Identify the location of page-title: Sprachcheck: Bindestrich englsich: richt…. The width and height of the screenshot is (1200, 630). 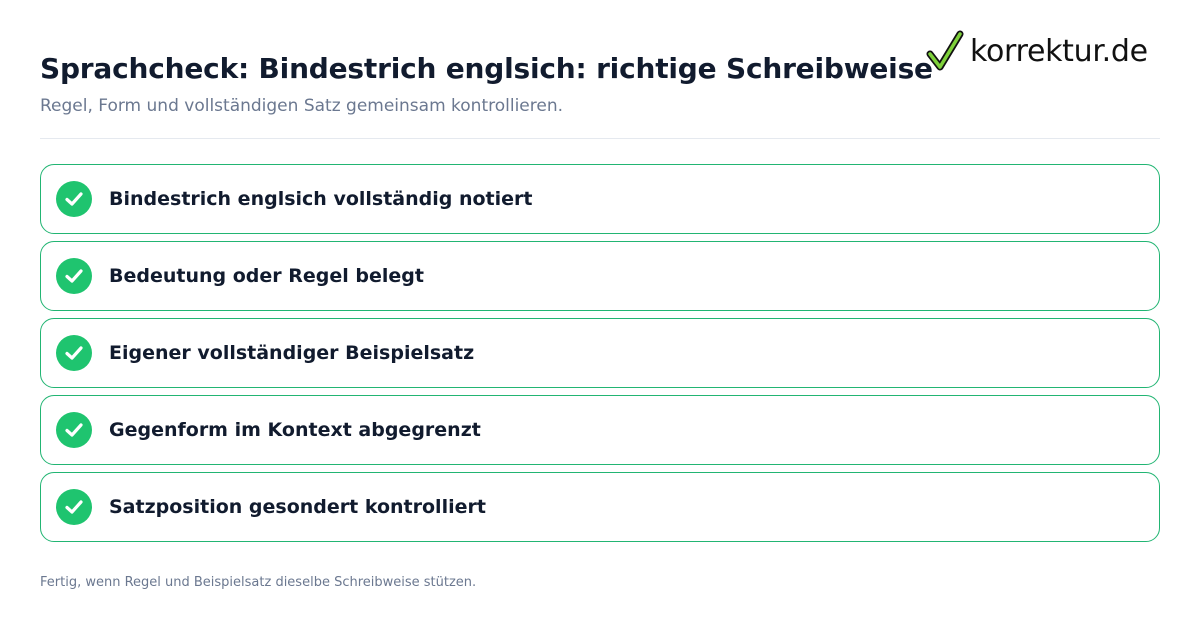
(486, 68).